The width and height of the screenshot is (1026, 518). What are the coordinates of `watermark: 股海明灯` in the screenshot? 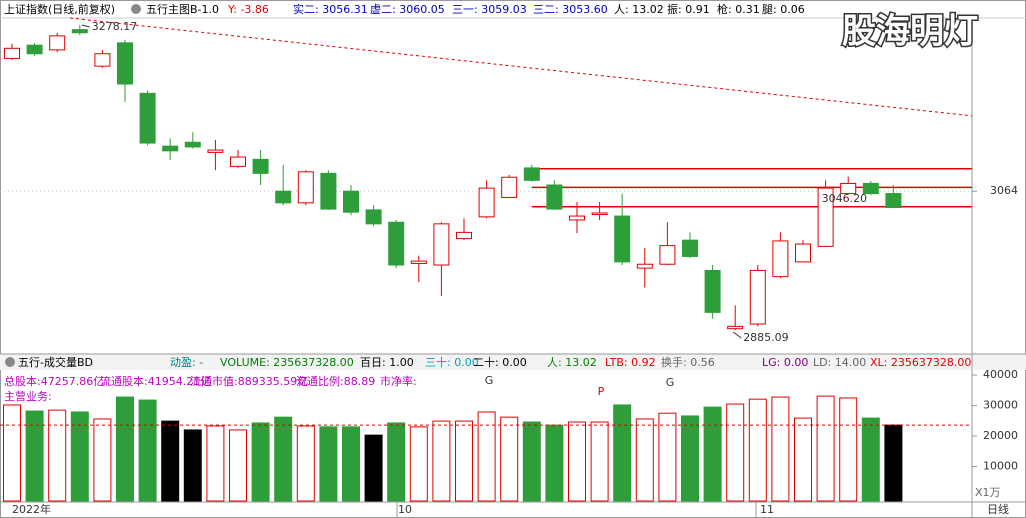 It's located at (910, 32).